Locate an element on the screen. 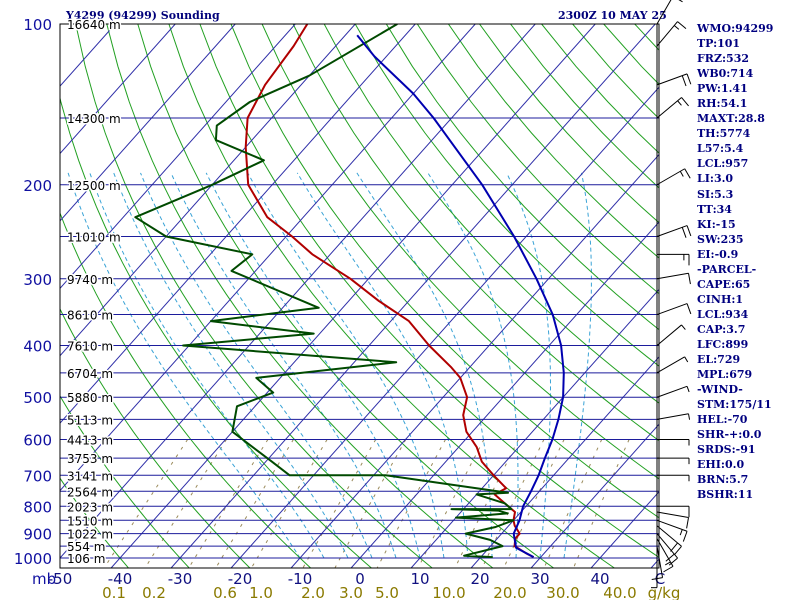 Image resolution: width=800 pixels, height=600 pixels. index-item: LCL:957 is located at coordinates (723, 164).